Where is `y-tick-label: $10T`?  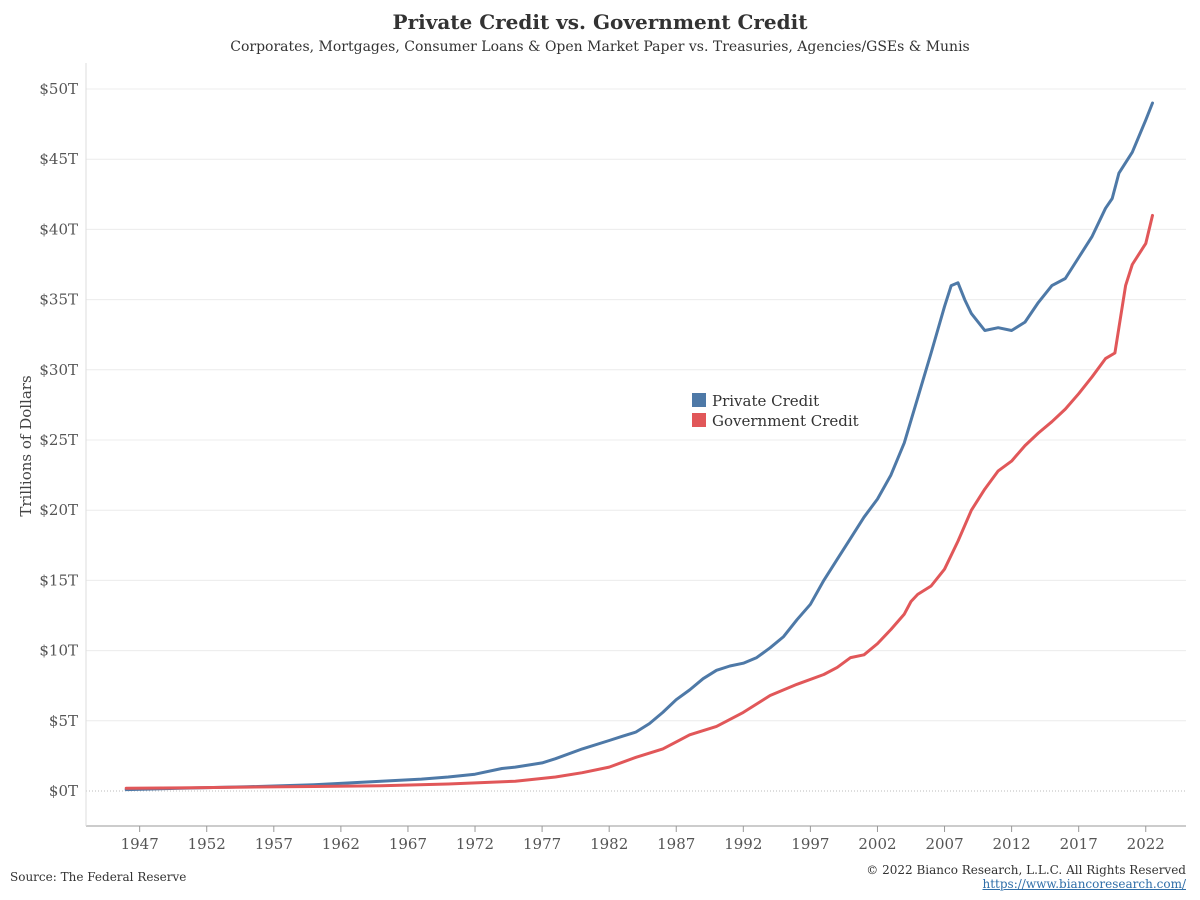
y-tick-label: $10T is located at coordinates (58, 651).